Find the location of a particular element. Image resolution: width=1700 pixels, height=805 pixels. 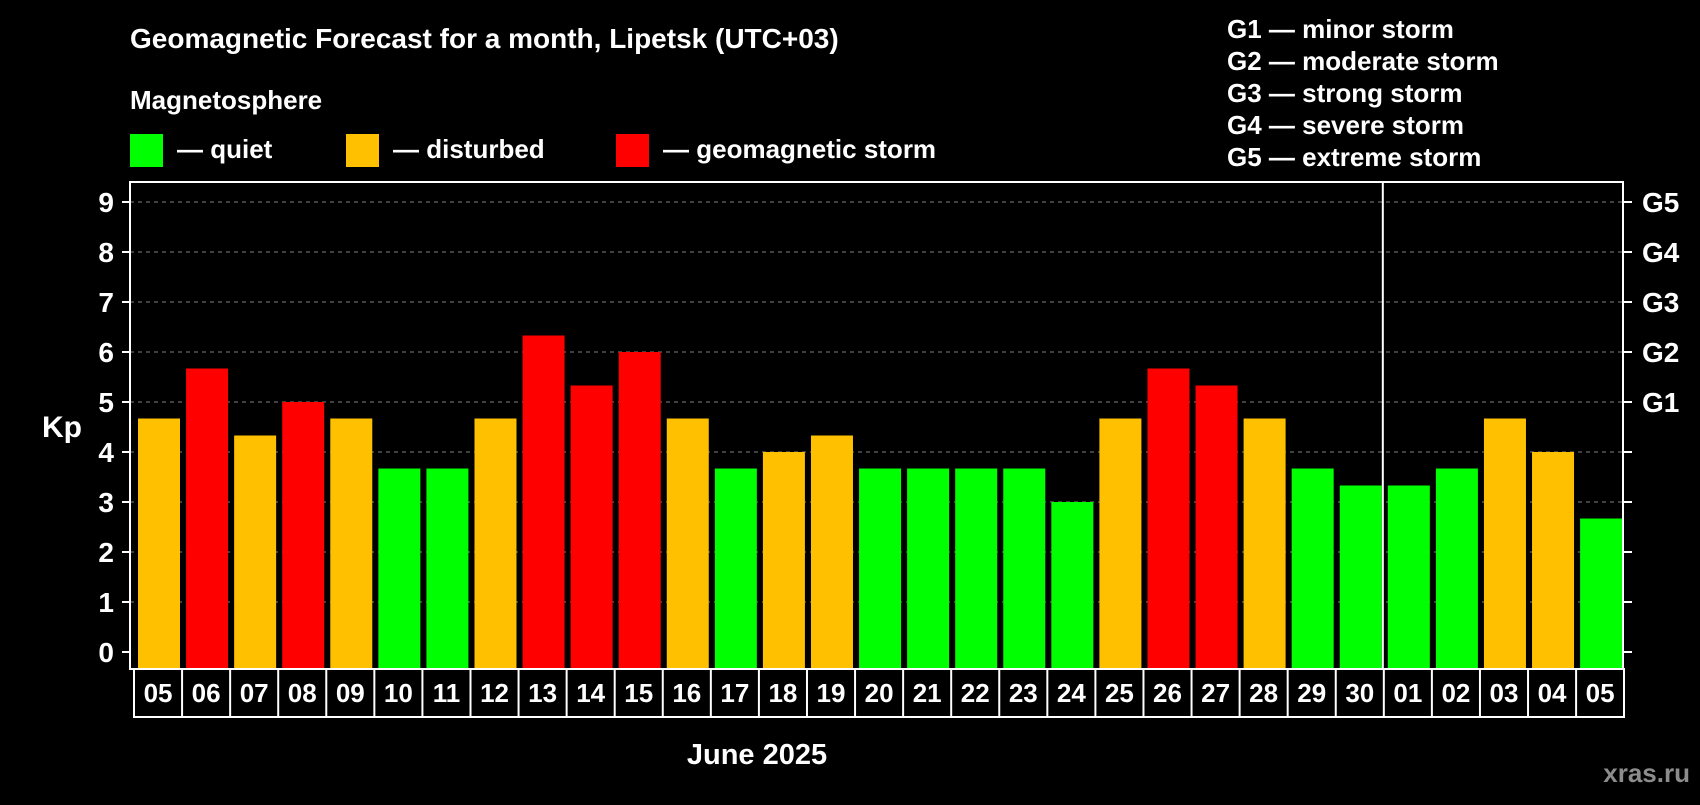

x-tick-label-29: 04 is located at coordinates (1552, 693).